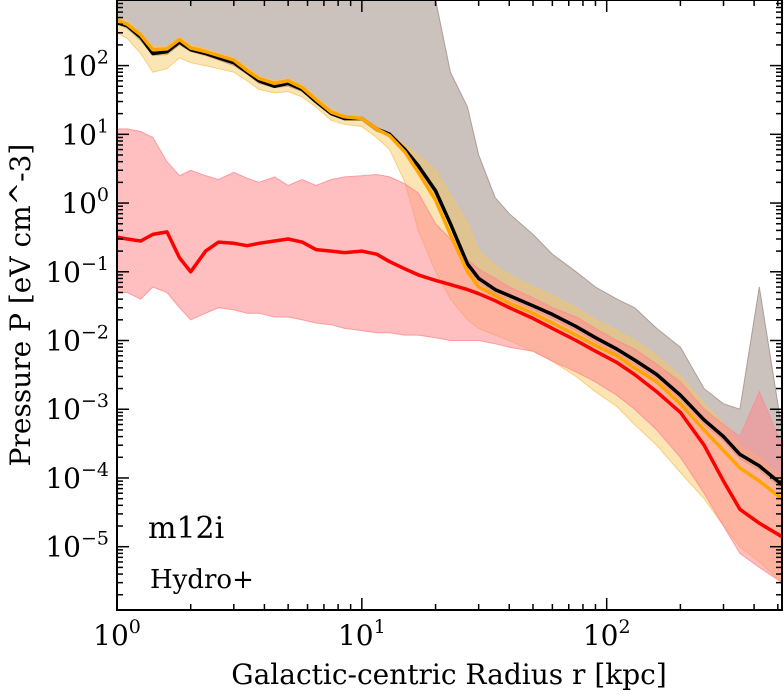  What do you see at coordinates (85, 133) in the screenshot?
I see `y-tick-label: 10¹` at bounding box center [85, 133].